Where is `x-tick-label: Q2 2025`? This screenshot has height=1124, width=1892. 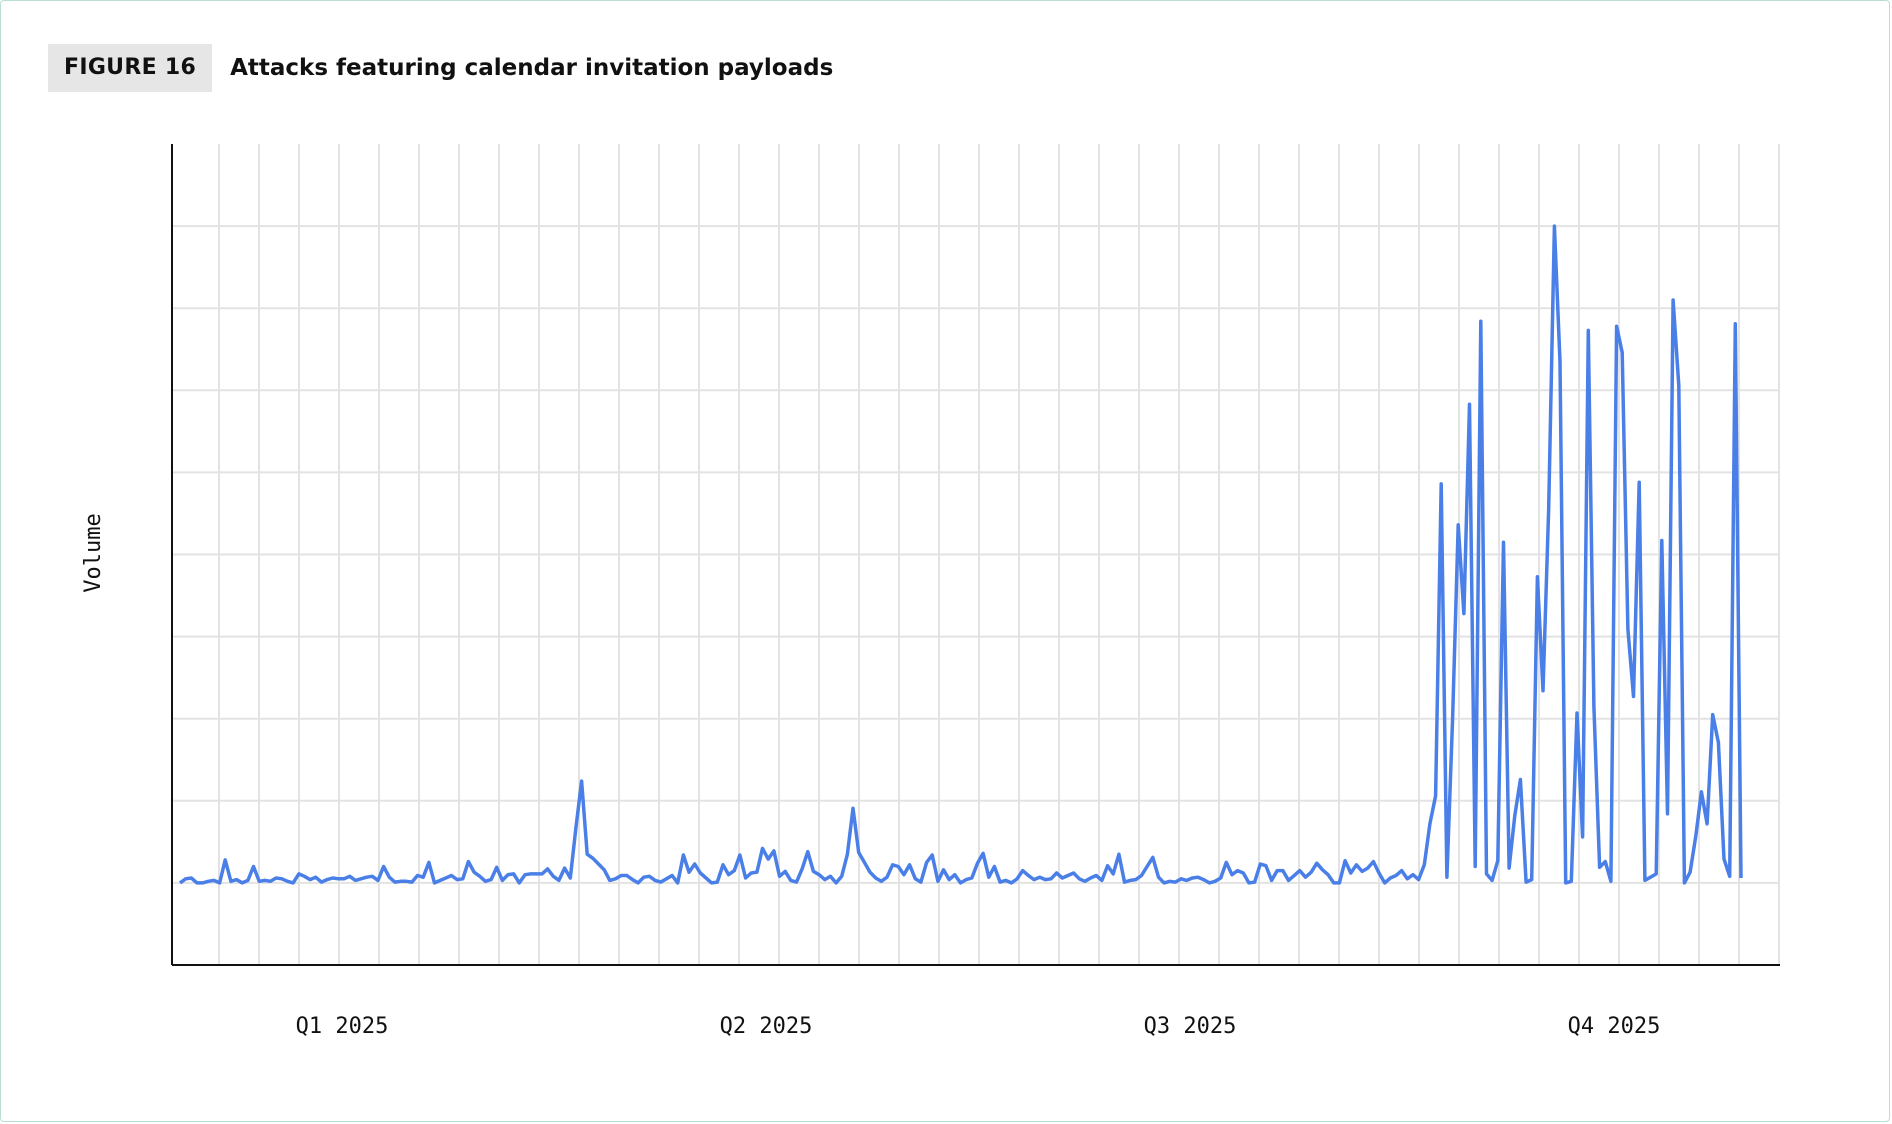
x-tick-label: Q2 2025 is located at coordinates (766, 1026).